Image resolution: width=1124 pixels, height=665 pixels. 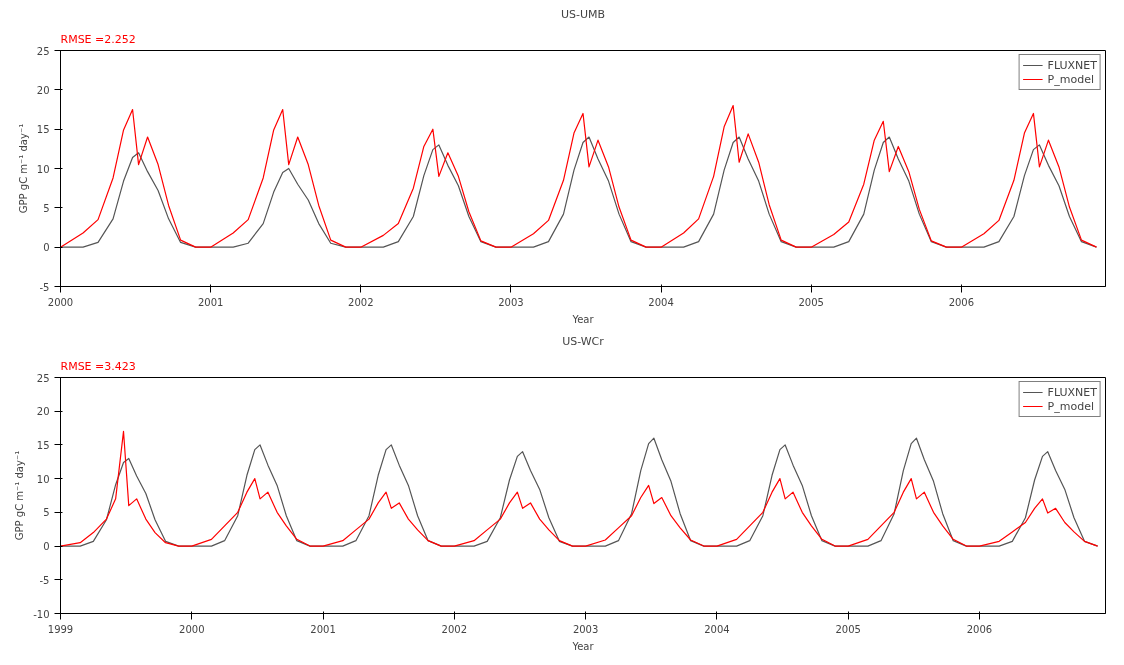 I want to click on chart-title: US-WCr, so click(x=583, y=341).